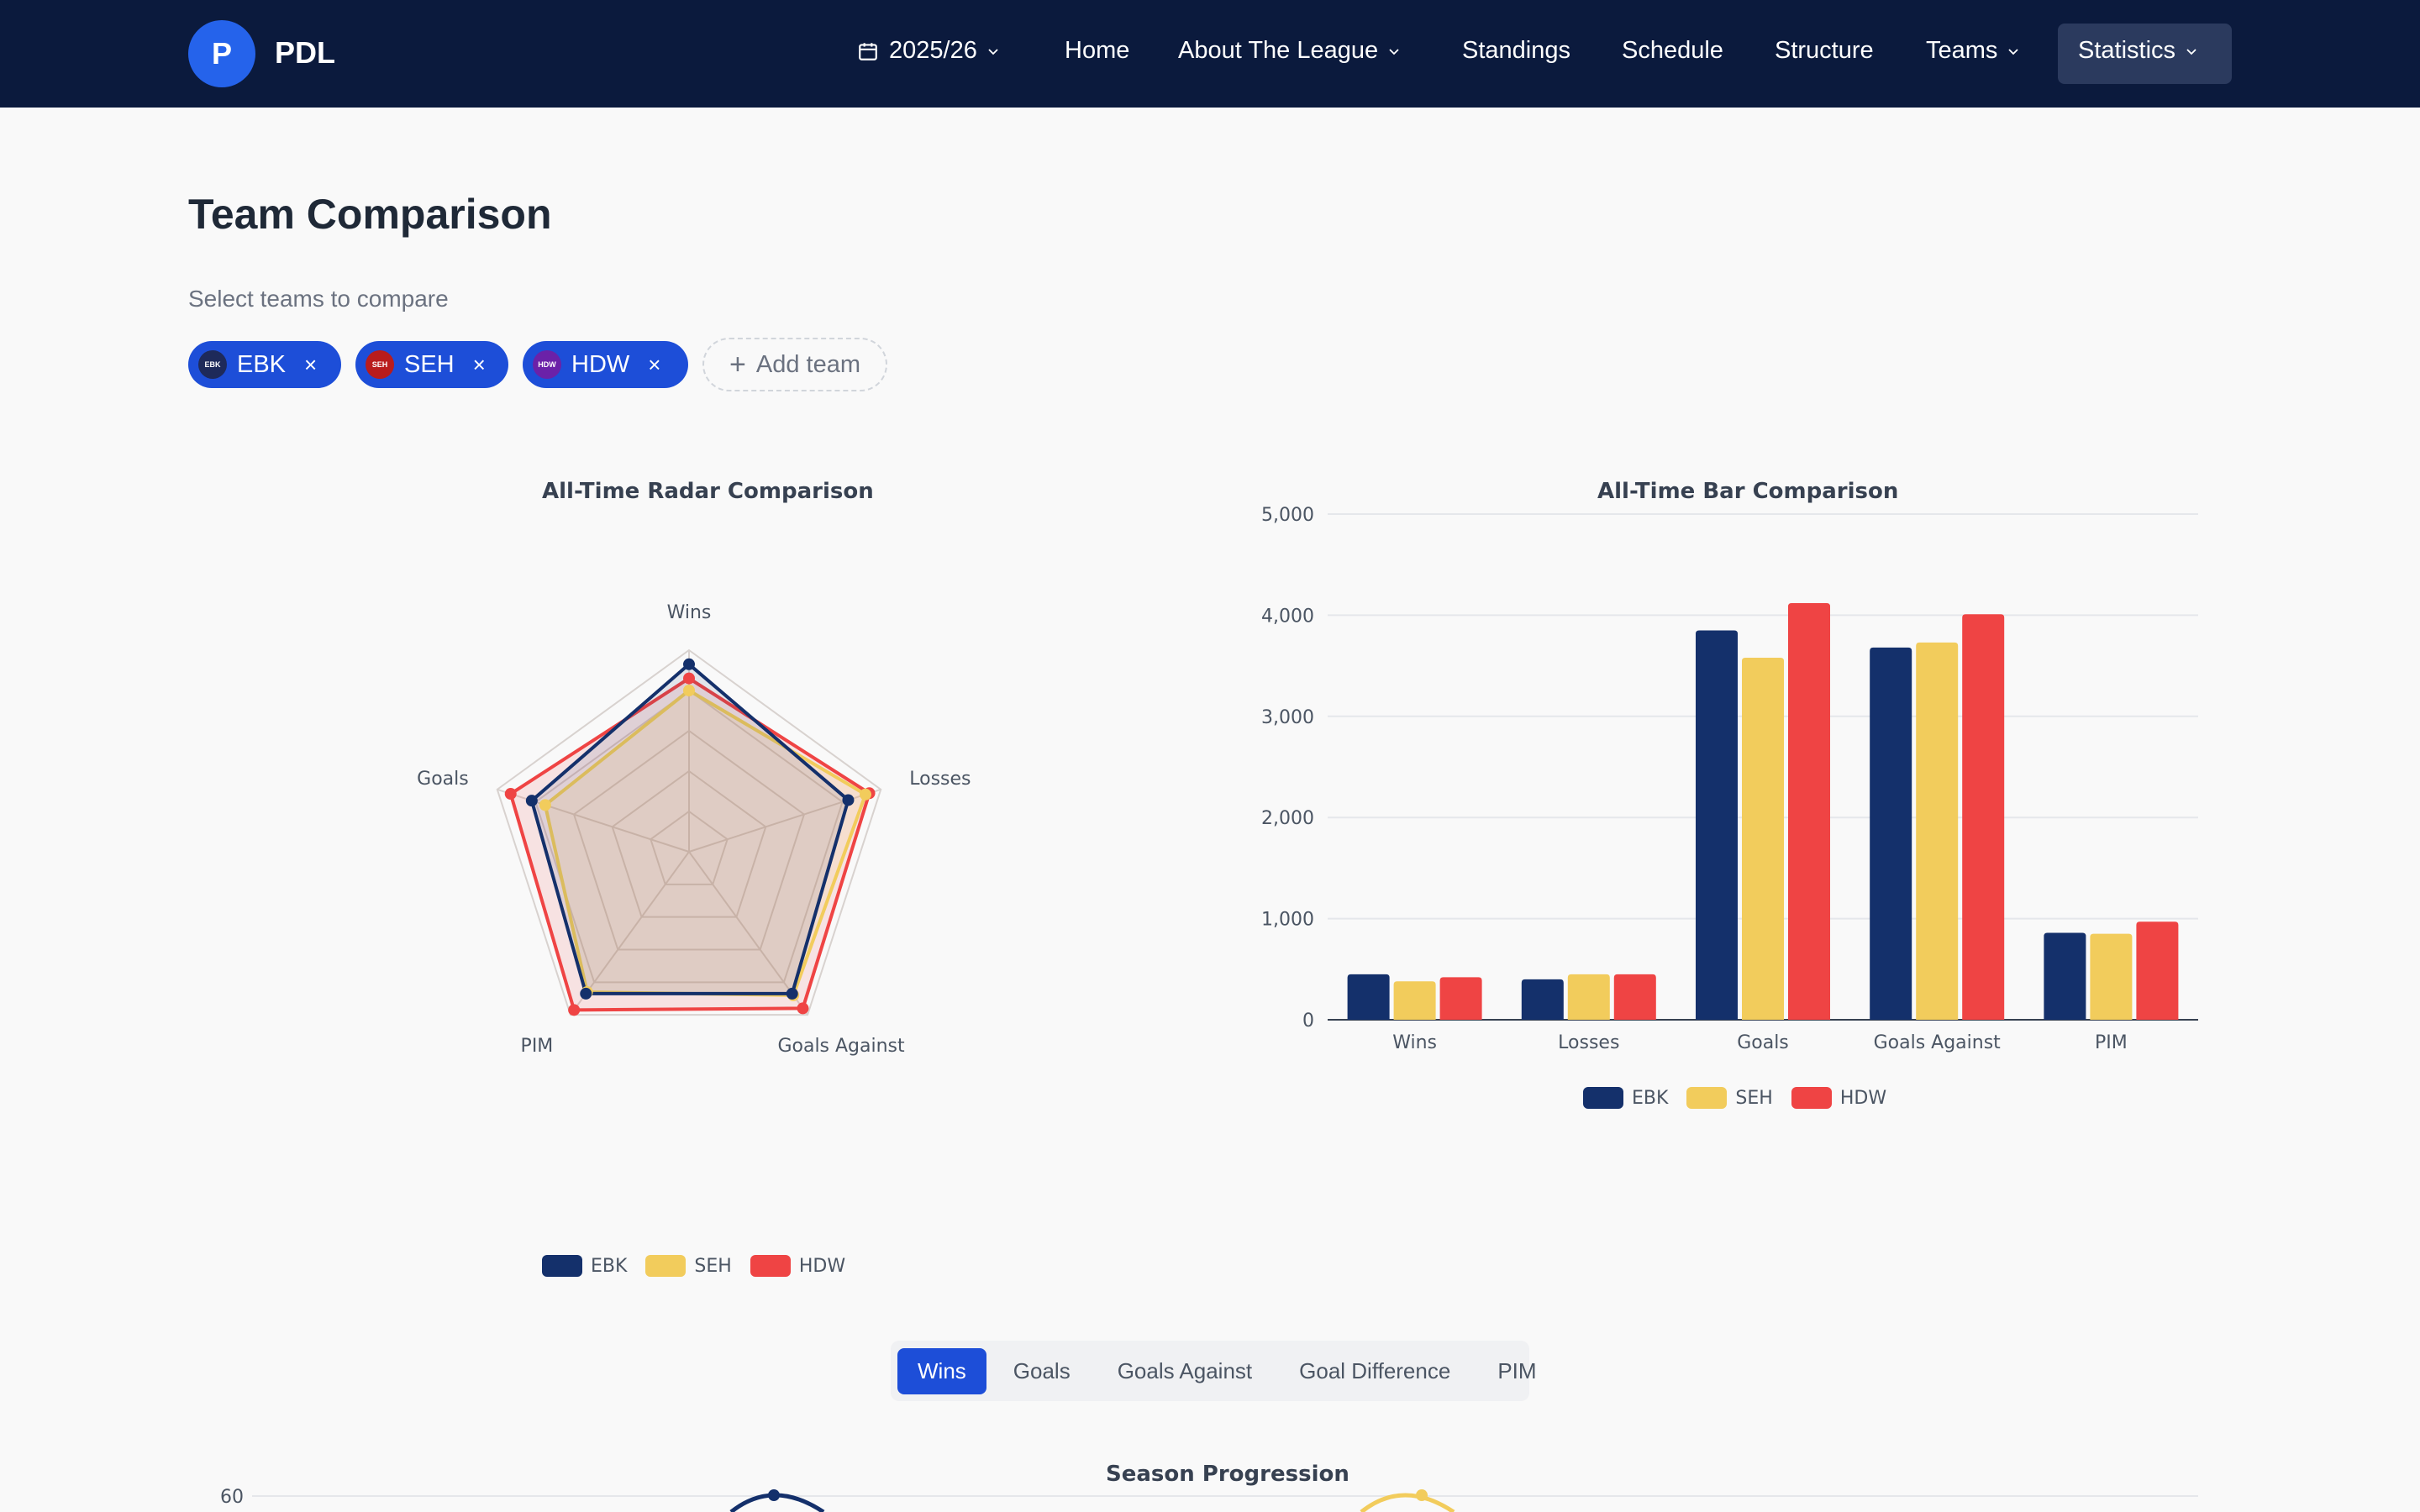 This screenshot has height=1512, width=2420. I want to click on y-tick-label: 3,000, so click(1287, 717).